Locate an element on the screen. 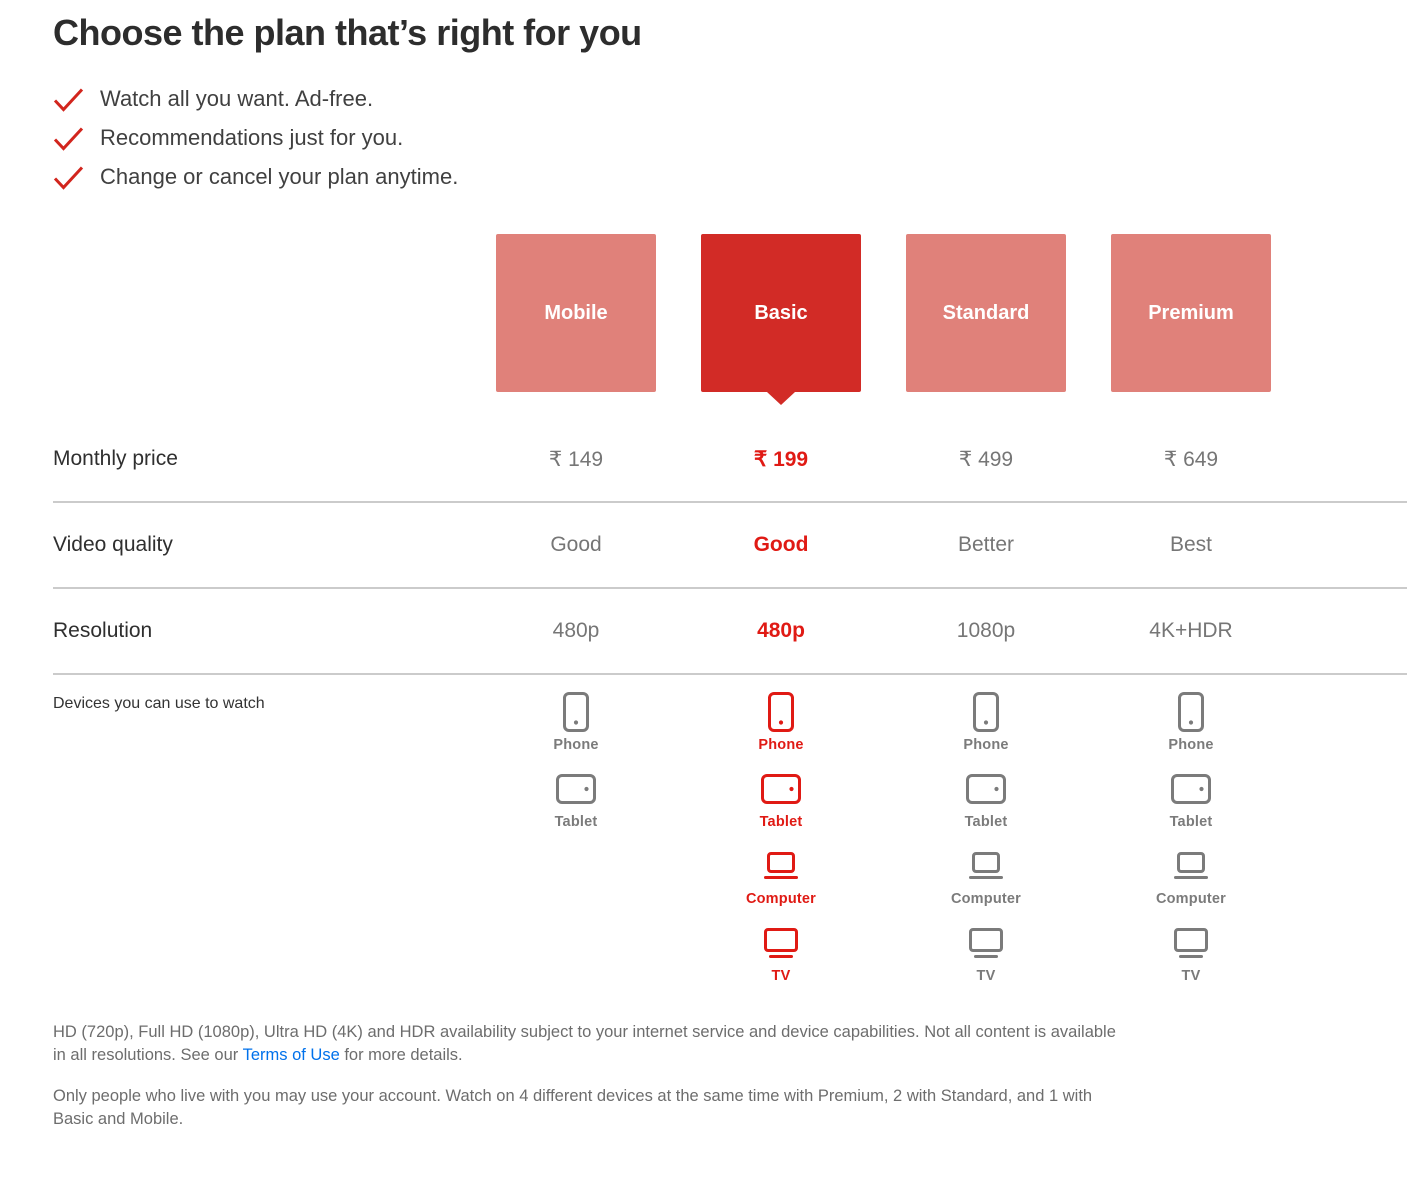 The height and width of the screenshot is (1179, 1407). plan-card-label: Basic is located at coordinates (781, 312).